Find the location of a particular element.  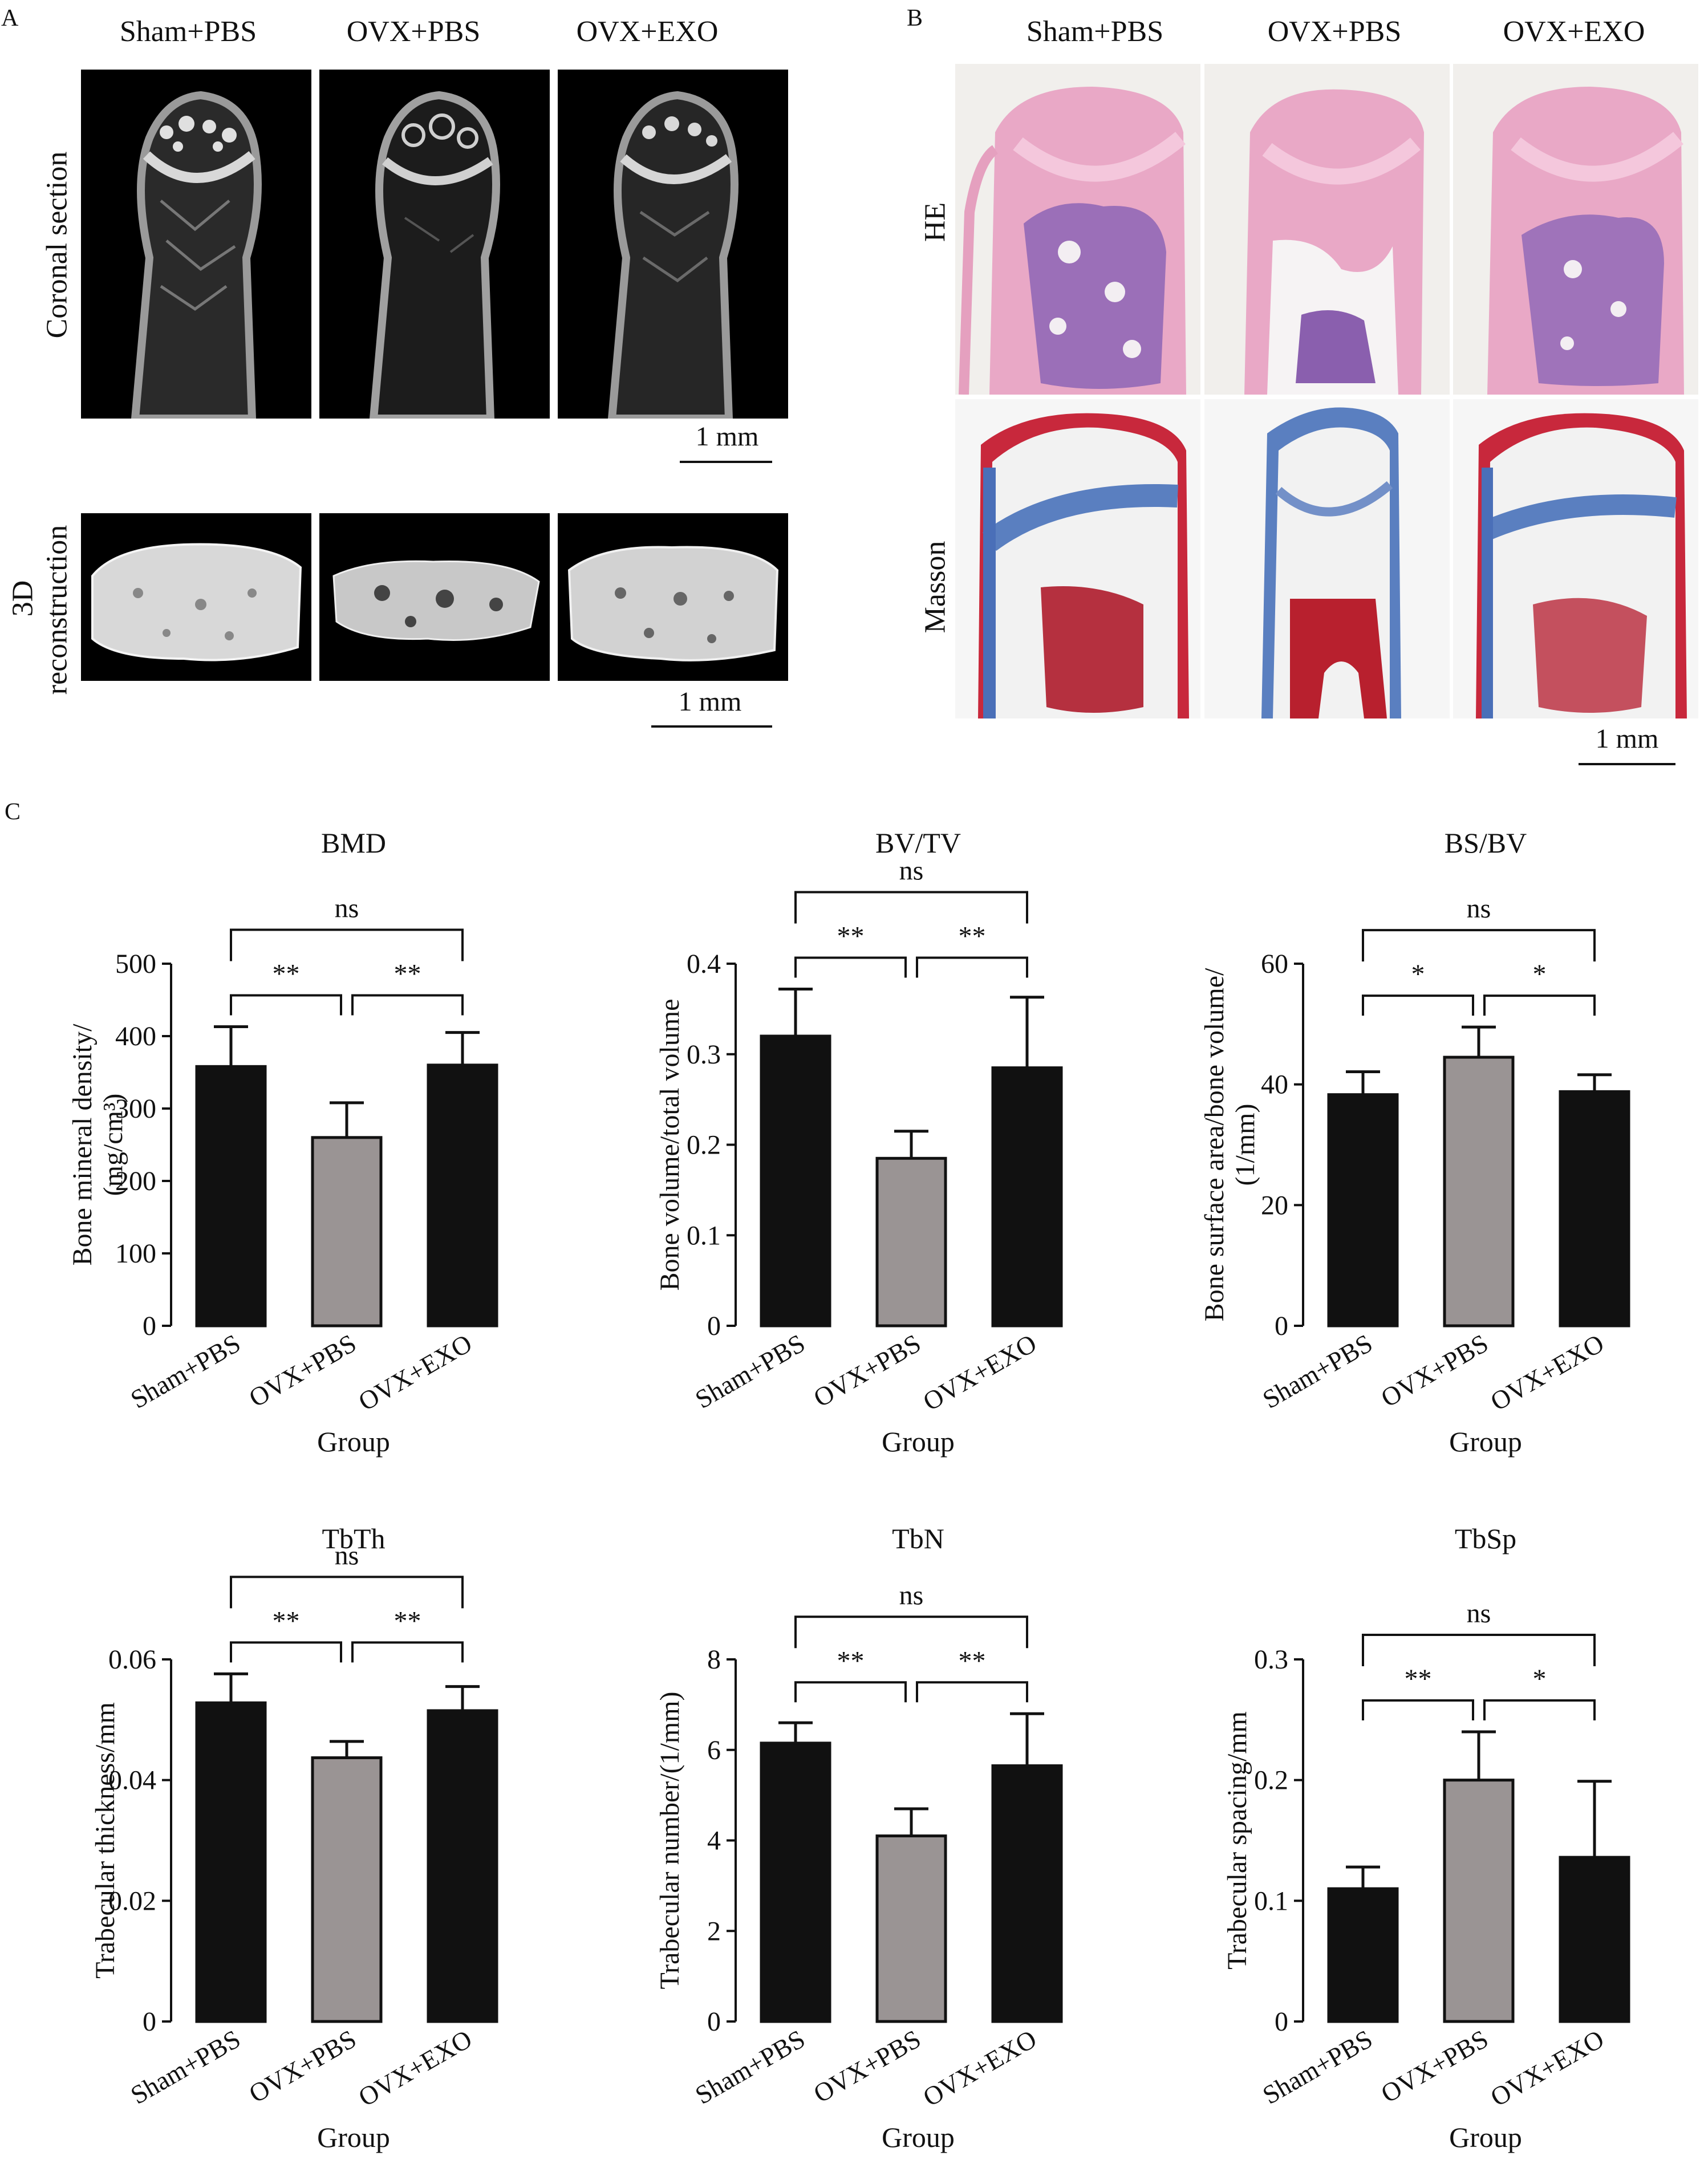

y-axis-label: Trabecular spacing/mm is located at coordinates (1237, 1840).